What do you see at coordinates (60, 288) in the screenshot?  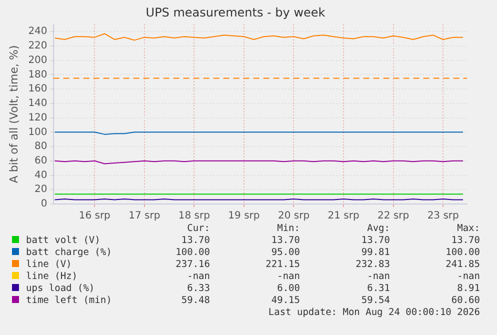 I see `legend-label: ups load (%)` at bounding box center [60, 288].